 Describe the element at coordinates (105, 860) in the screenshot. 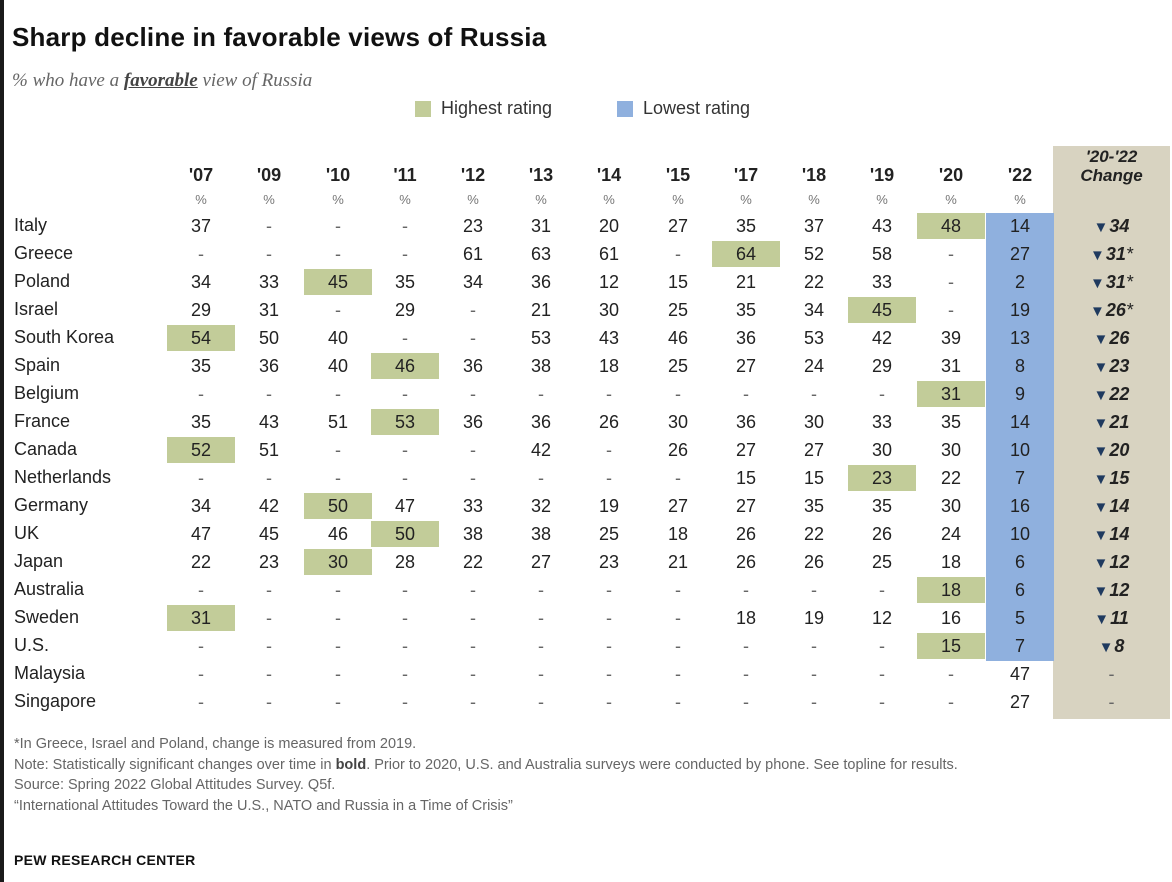

I see `organization-name: PEW RESEARCH CENTER` at that location.